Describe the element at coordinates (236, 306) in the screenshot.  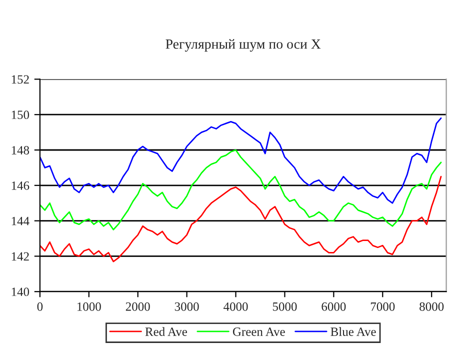
I see `x-tick-label: 4000` at that location.